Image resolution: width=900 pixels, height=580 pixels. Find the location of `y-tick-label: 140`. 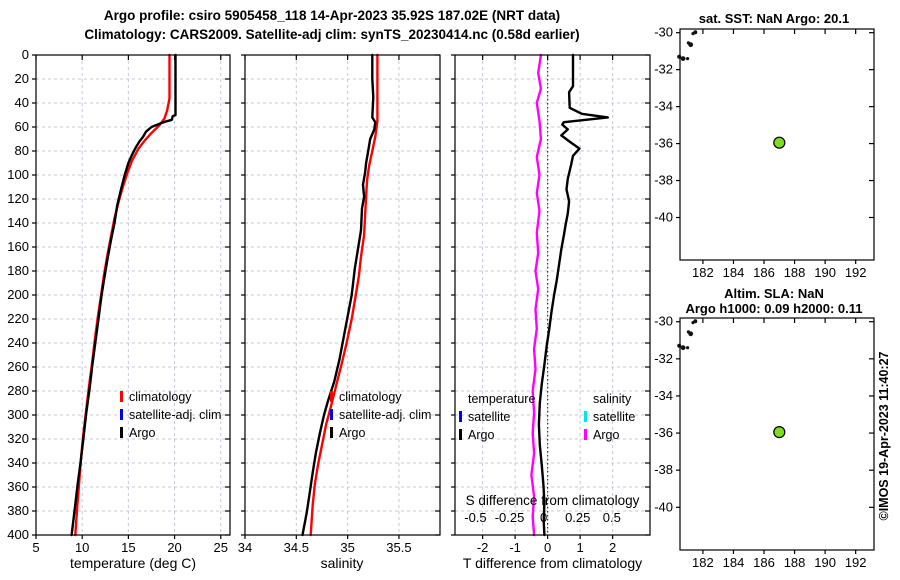

y-tick-label: 140 is located at coordinates (18, 222).